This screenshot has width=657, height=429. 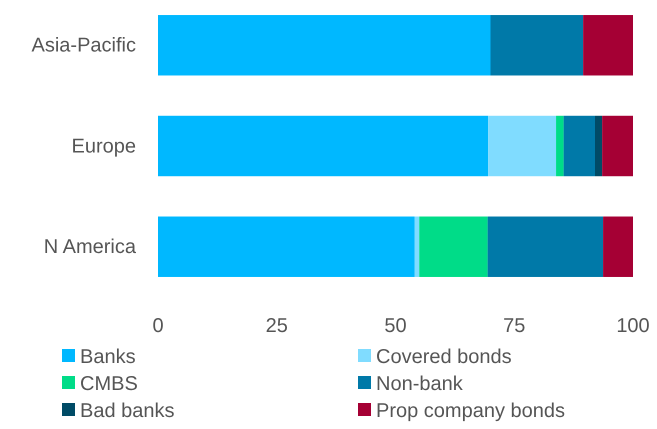 What do you see at coordinates (277, 326) in the screenshot?
I see `x-tick-label: 25` at bounding box center [277, 326].